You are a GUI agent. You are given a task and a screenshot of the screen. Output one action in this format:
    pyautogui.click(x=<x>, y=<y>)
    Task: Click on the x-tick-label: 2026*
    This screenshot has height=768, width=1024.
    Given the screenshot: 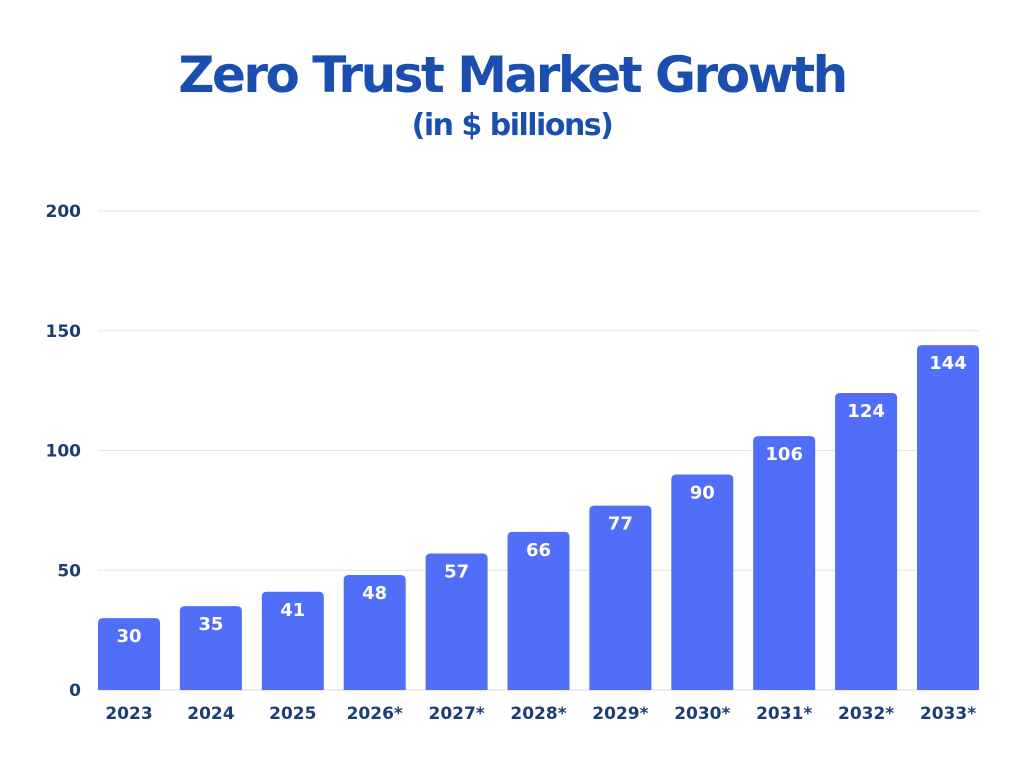 What is the action you would take?
    pyautogui.click(x=375, y=714)
    